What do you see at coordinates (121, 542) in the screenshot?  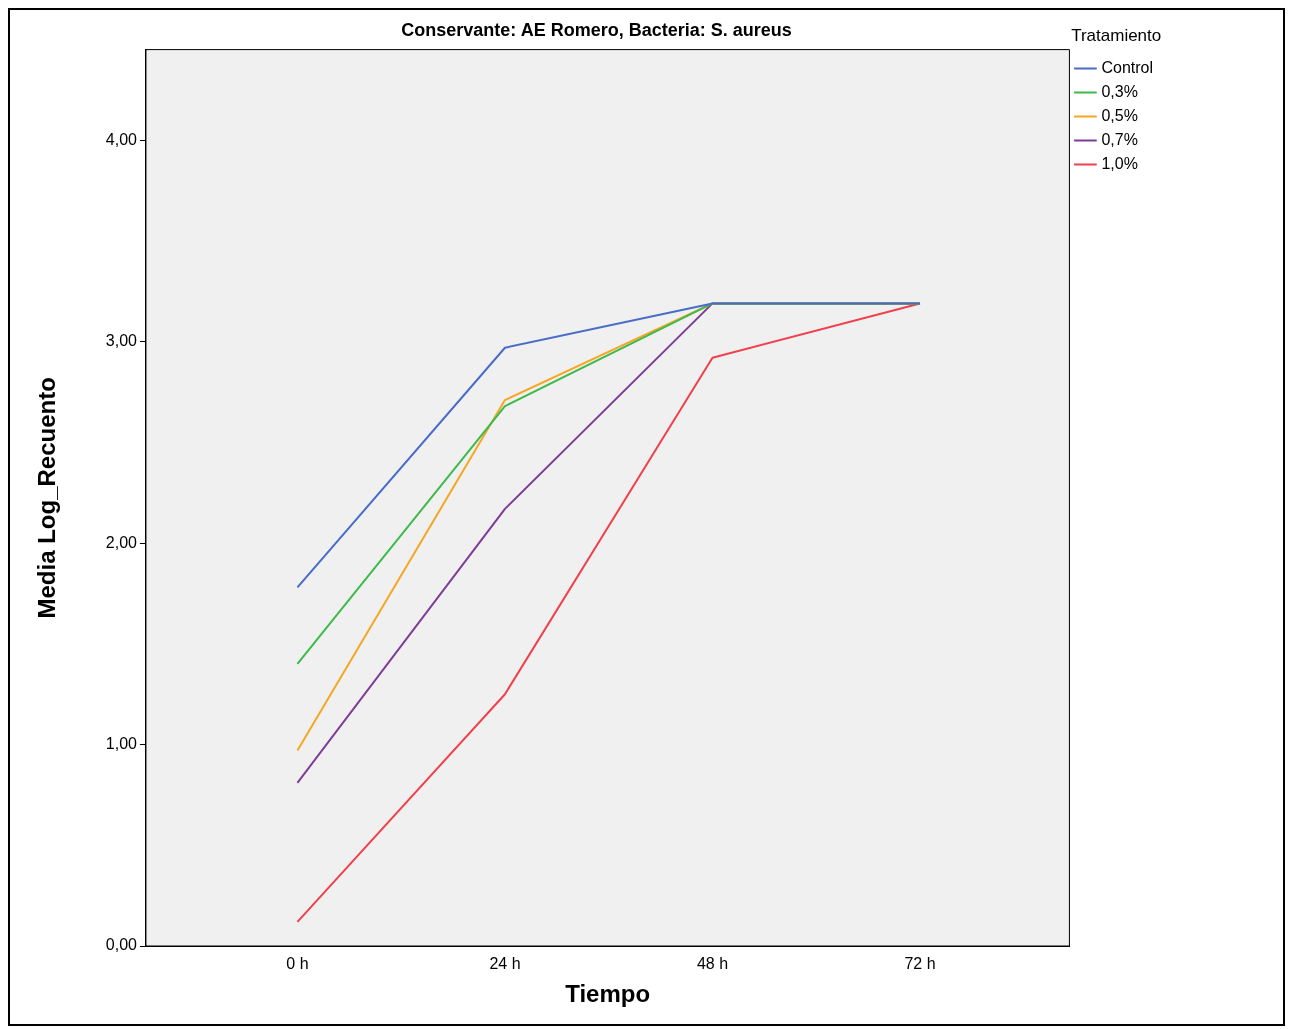 I see `y-tick-label: 2,00` at bounding box center [121, 542].